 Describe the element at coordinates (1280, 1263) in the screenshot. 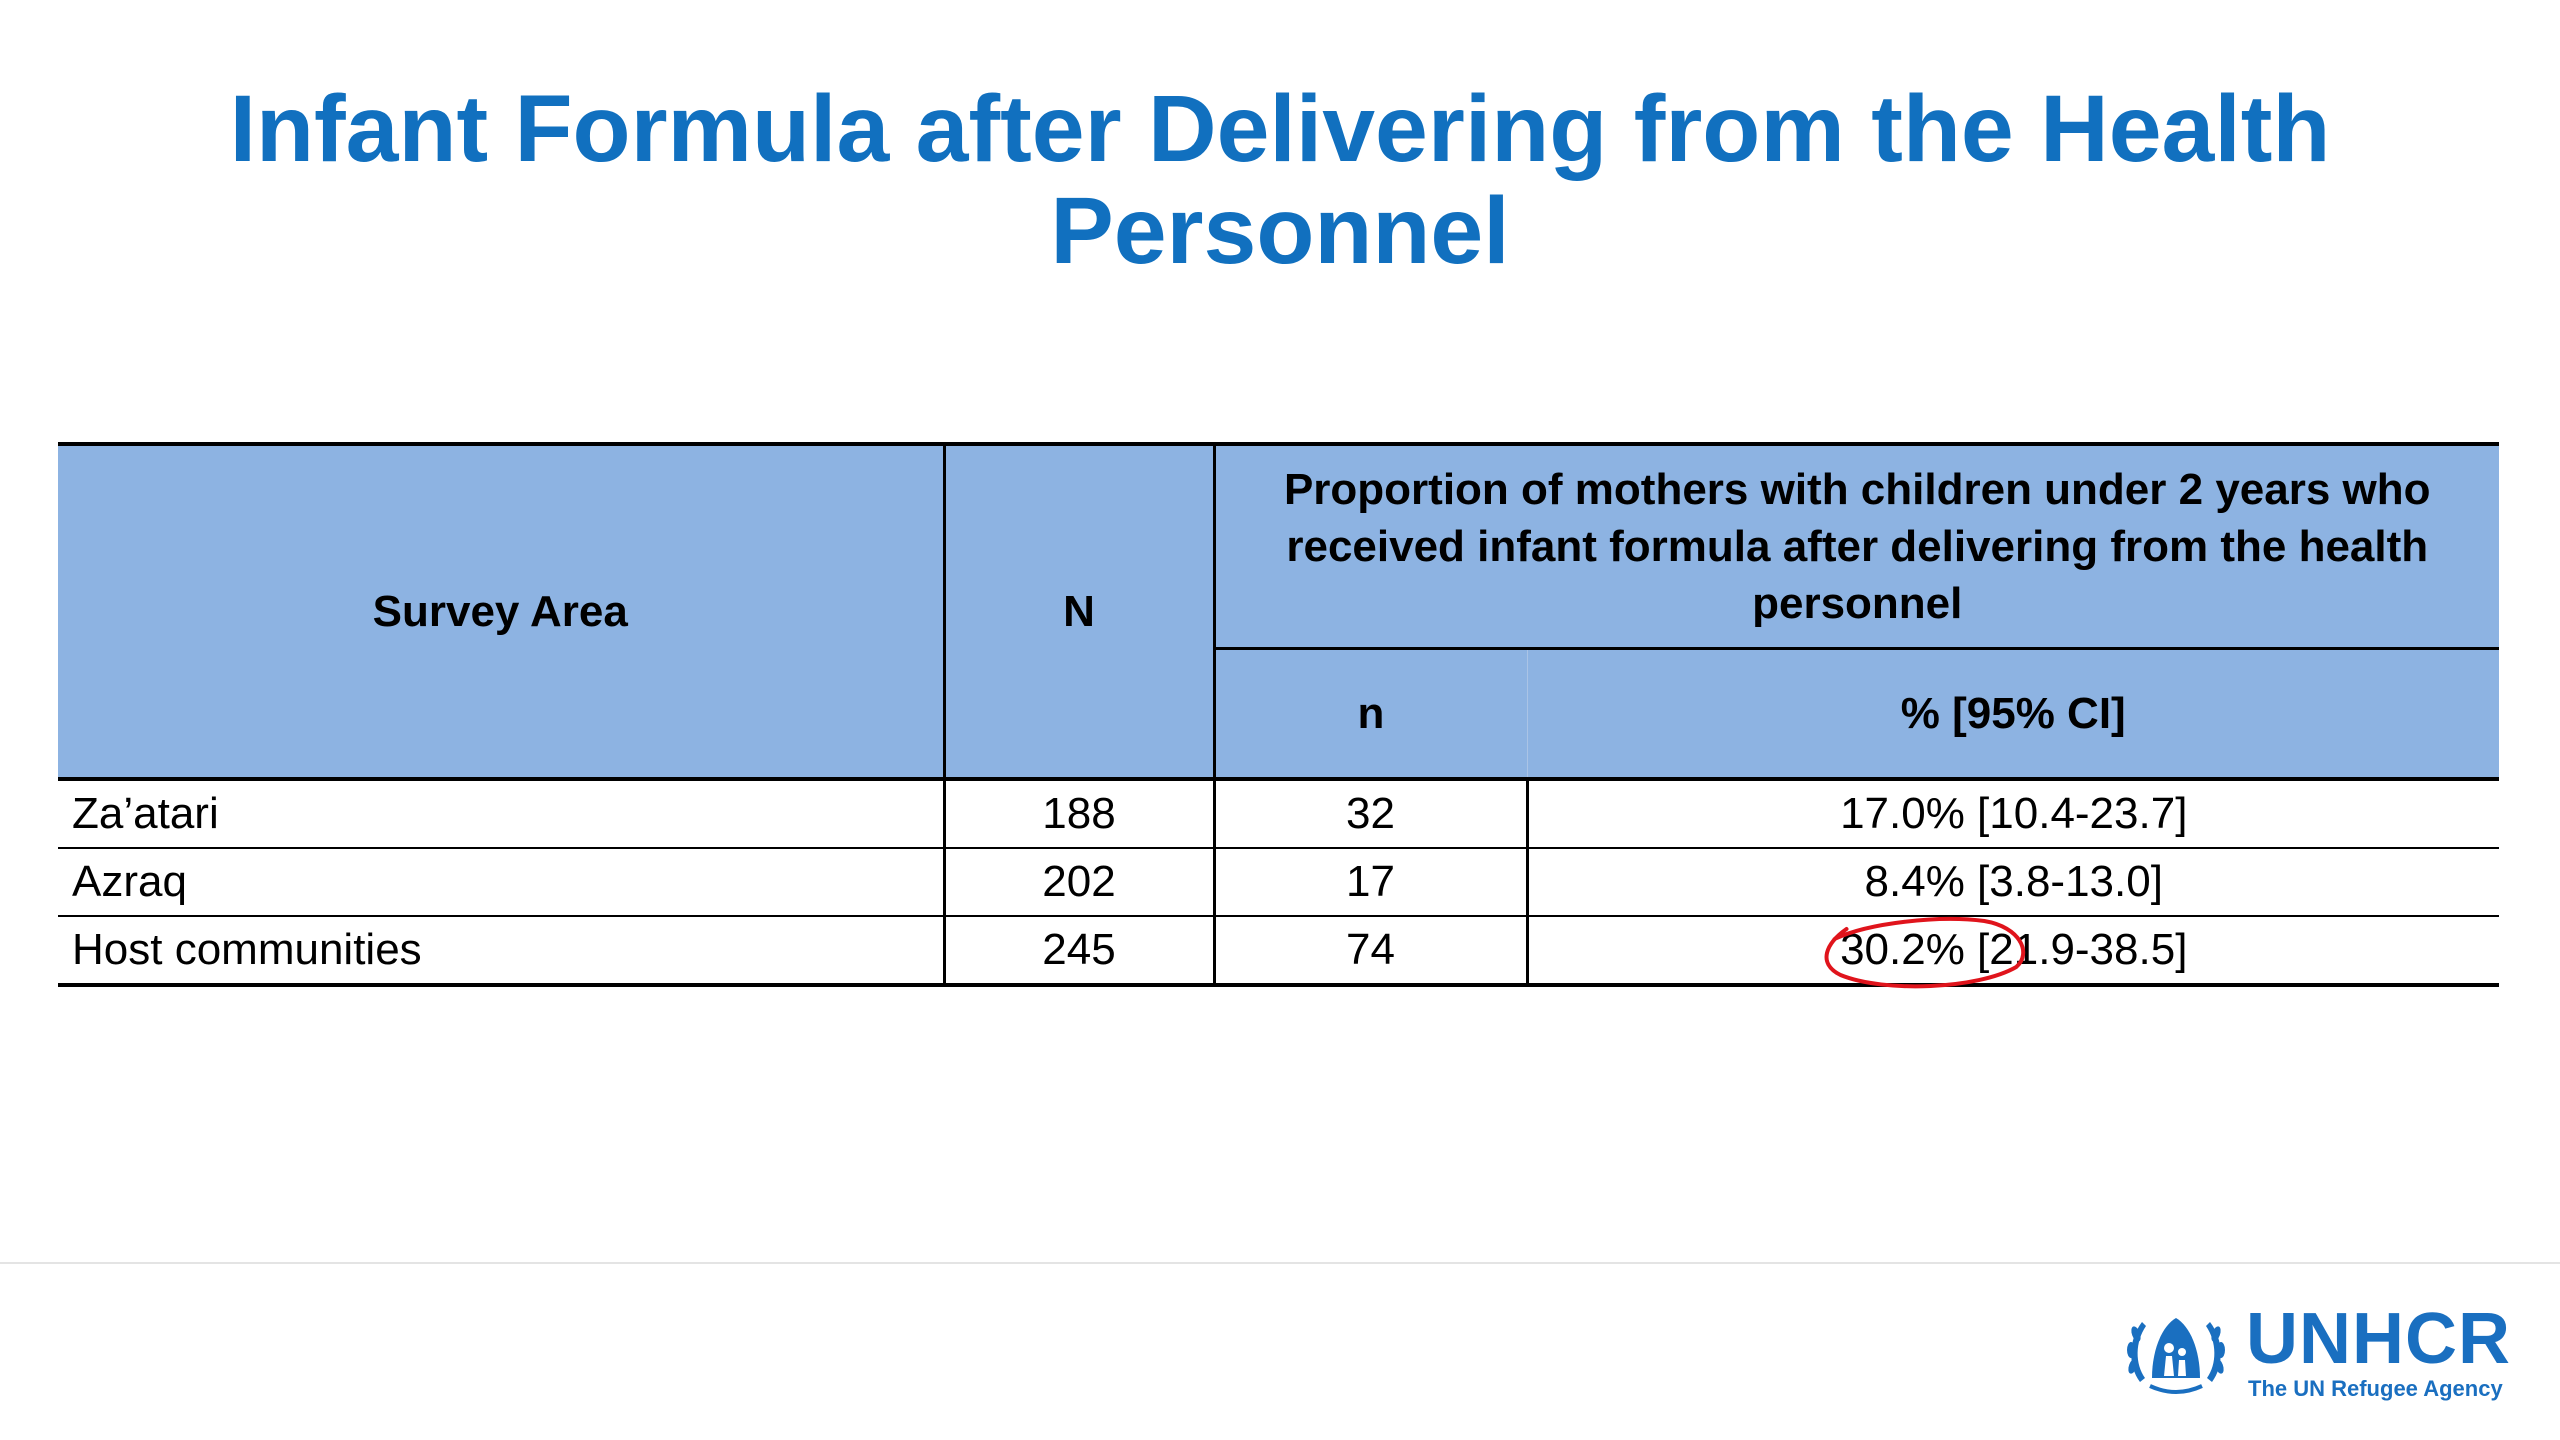

I see `footer-divider` at that location.